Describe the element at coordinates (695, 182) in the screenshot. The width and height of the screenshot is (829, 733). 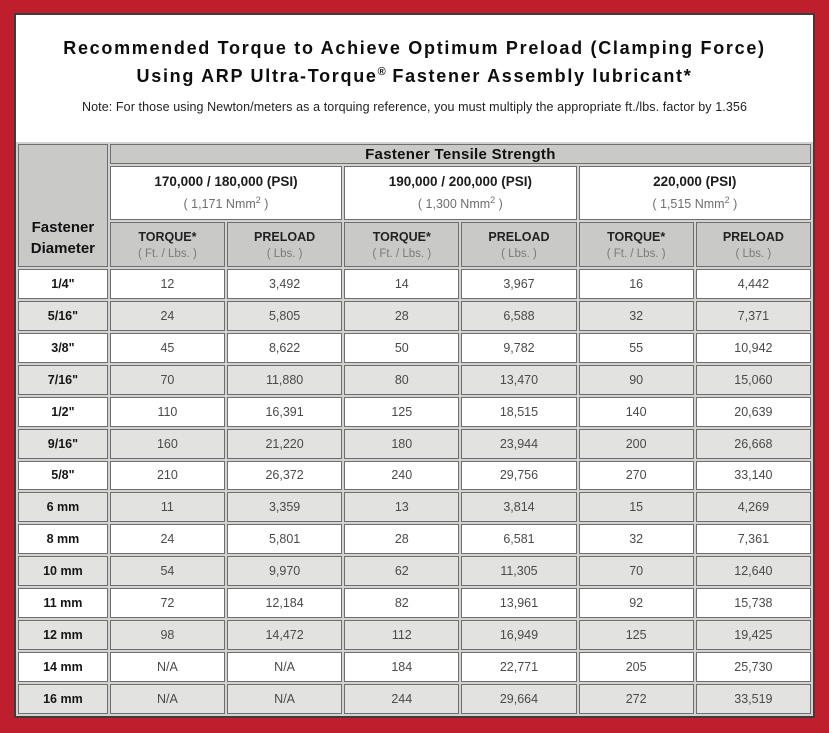
I see `psi-rating-label: 220,000 (PSI)` at that location.